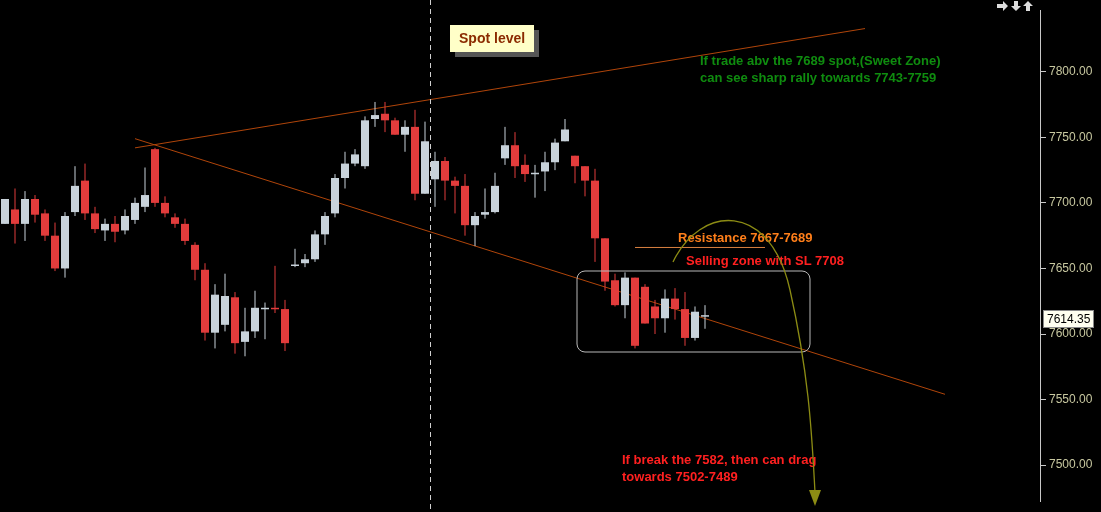  I want to click on text: 7614.35, so click(1069, 319).